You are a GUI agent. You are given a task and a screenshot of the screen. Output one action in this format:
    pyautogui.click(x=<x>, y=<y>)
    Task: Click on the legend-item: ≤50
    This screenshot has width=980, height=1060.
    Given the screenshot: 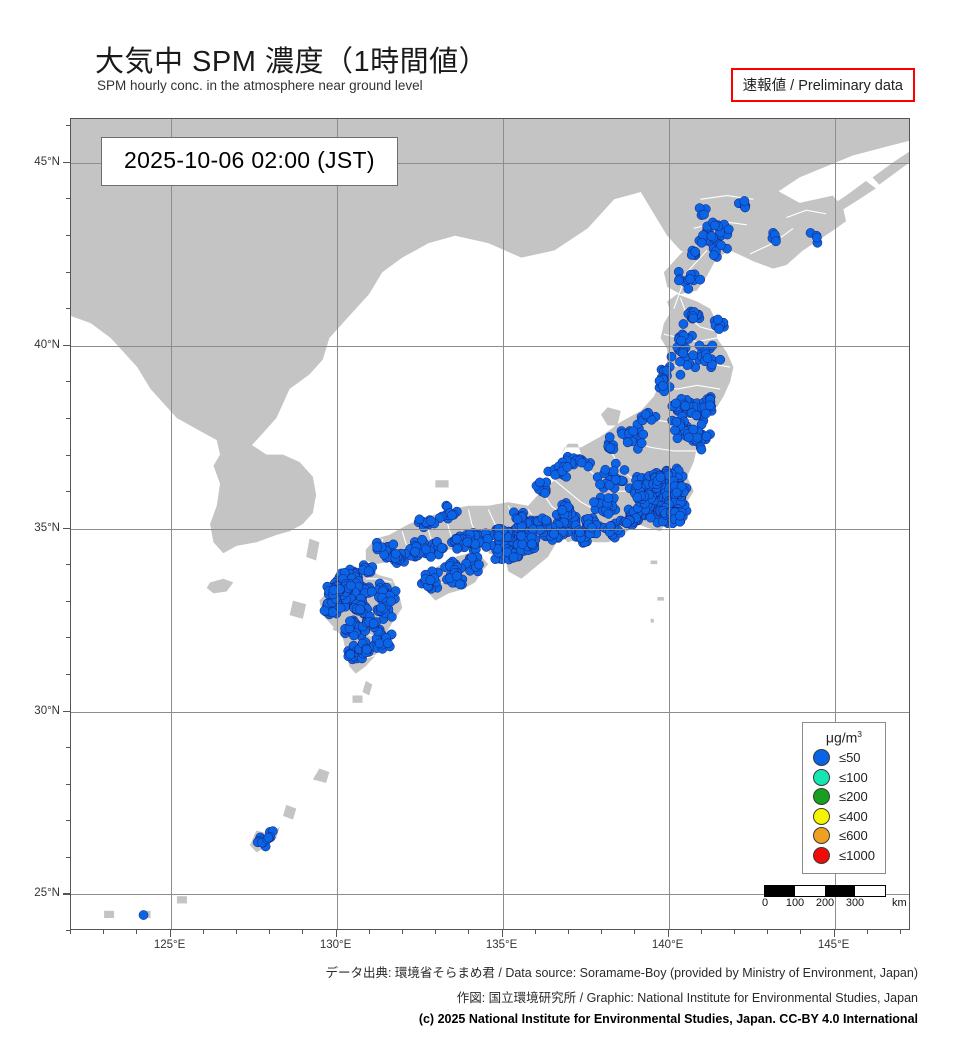 What is the action you would take?
    pyautogui.click(x=843, y=757)
    